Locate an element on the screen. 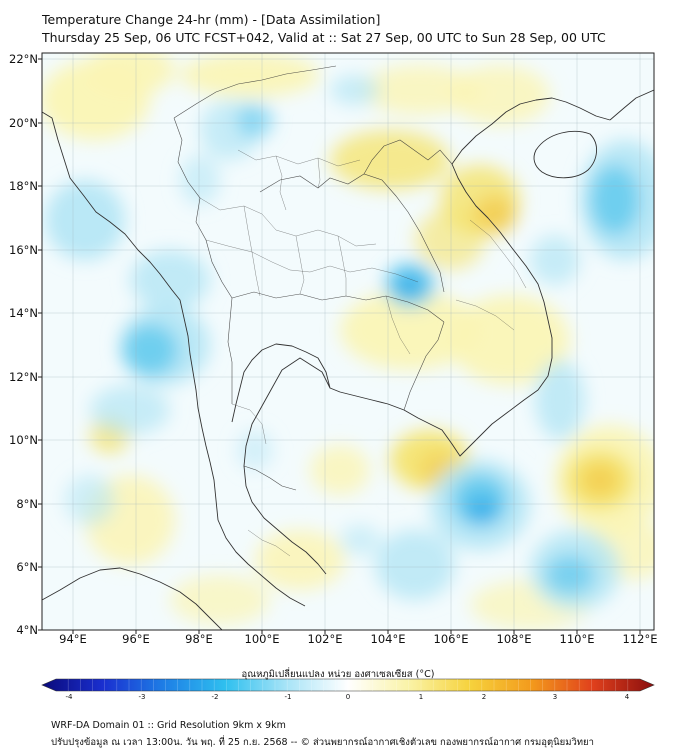 The height and width of the screenshot is (756, 676). lat-label: 20°N is located at coordinates (23, 123).